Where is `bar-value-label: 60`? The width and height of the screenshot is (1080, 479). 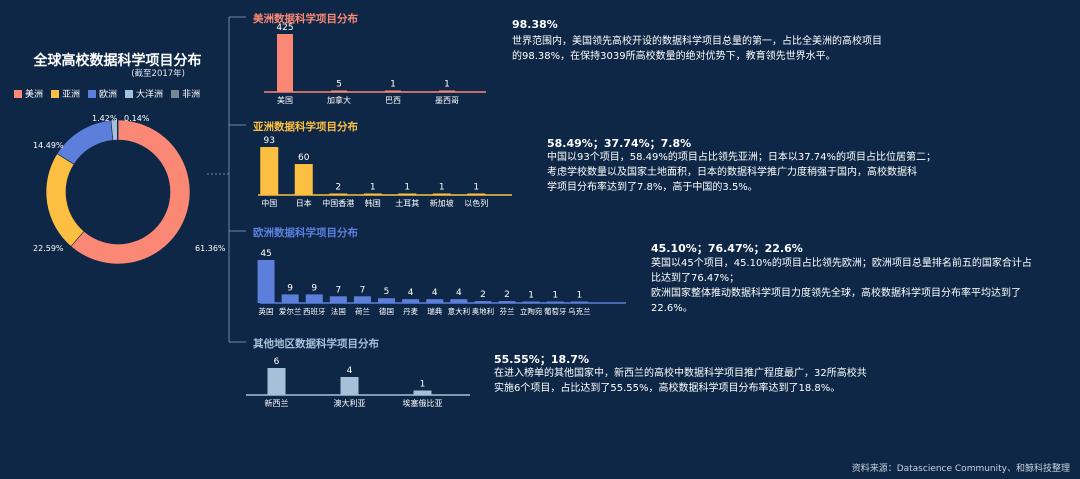
bar-value-label: 60 is located at coordinates (304, 158).